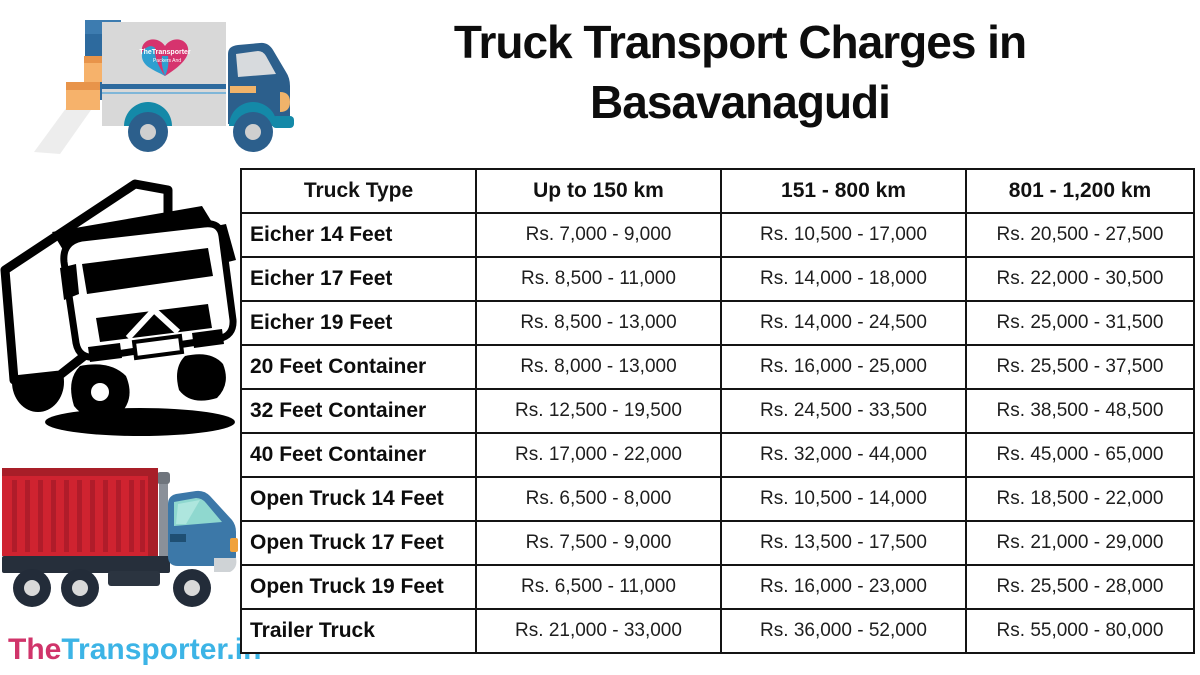 Image resolution: width=1200 pixels, height=675 pixels. What do you see at coordinates (1080, 191) in the screenshot?
I see `column-header-801-1200km: 801 - 1,200 km` at bounding box center [1080, 191].